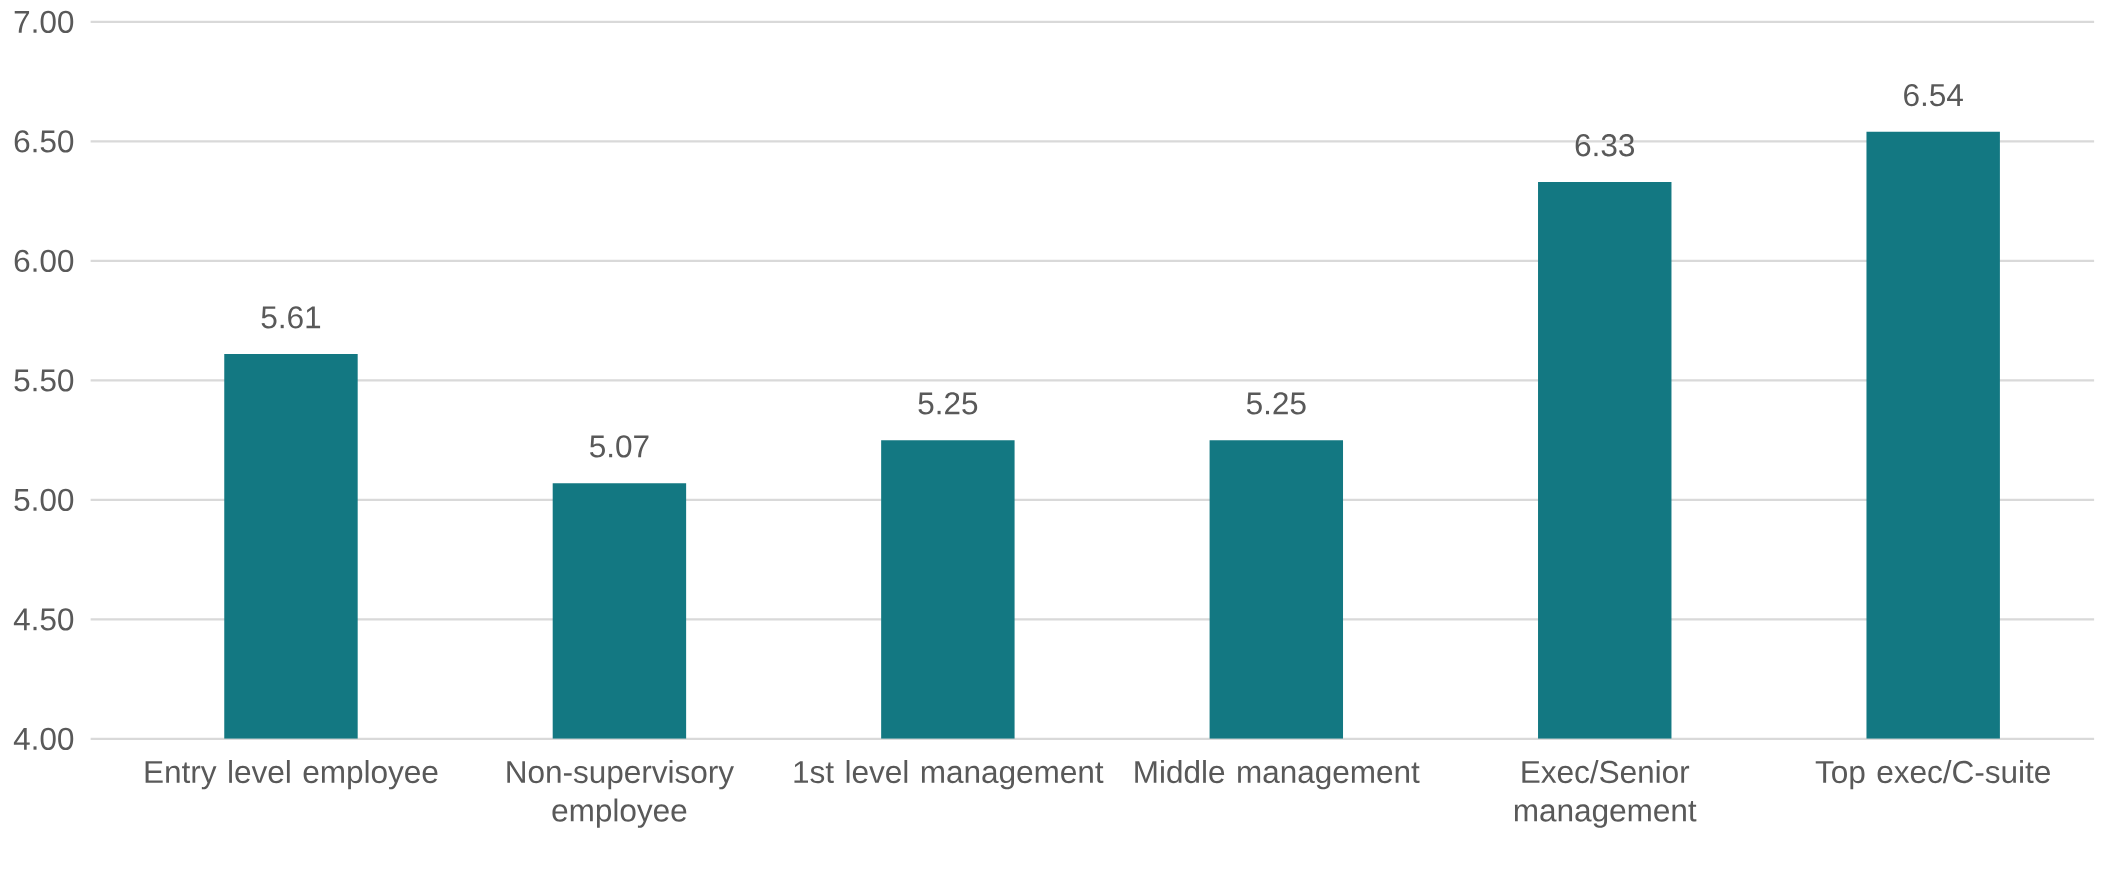  What do you see at coordinates (620, 793) in the screenshot?
I see `x-tick-label: Non-supervisory employee` at bounding box center [620, 793].